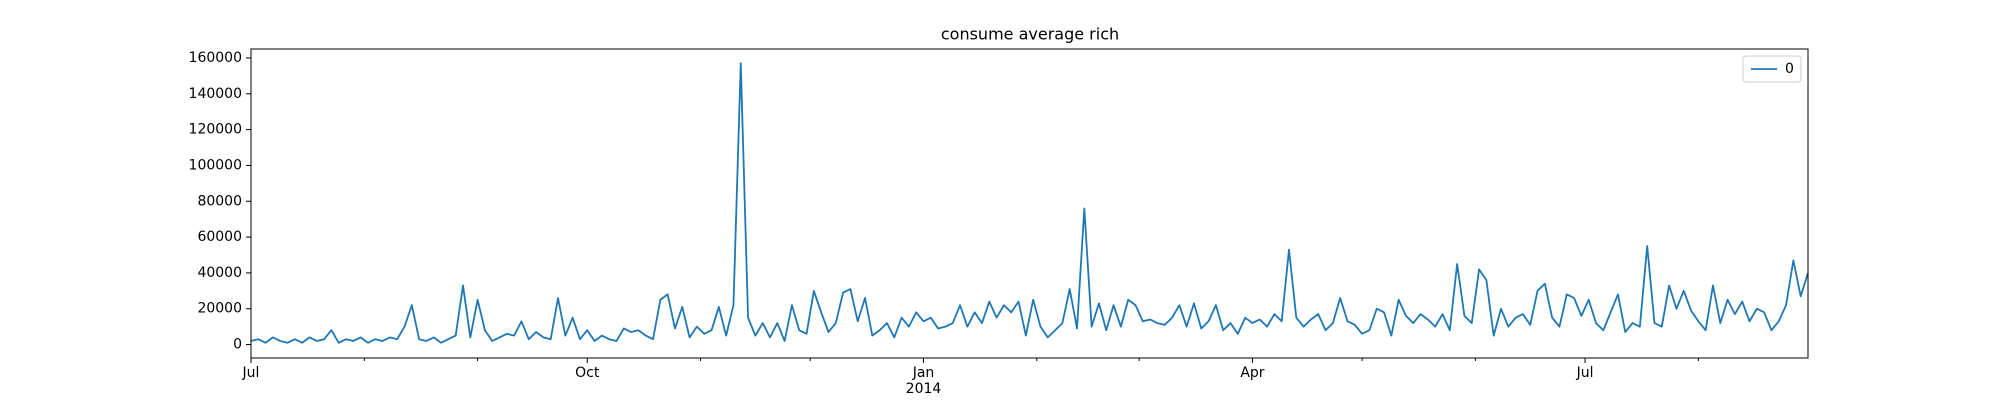 Image resolution: width=2000 pixels, height=400 pixels. What do you see at coordinates (219, 273) in the screenshot?
I see `y-tick-label: 40000` at bounding box center [219, 273].